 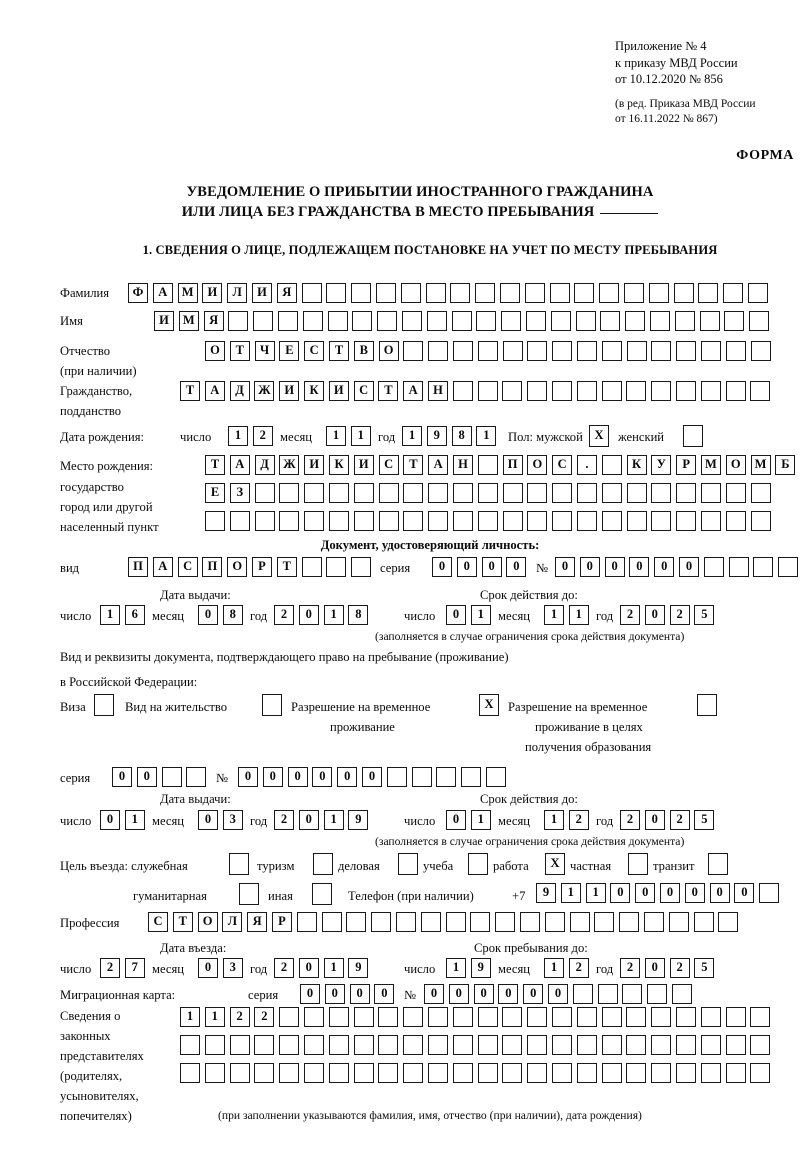 I want to click on char-cell: 9, so click(x=546, y=893).